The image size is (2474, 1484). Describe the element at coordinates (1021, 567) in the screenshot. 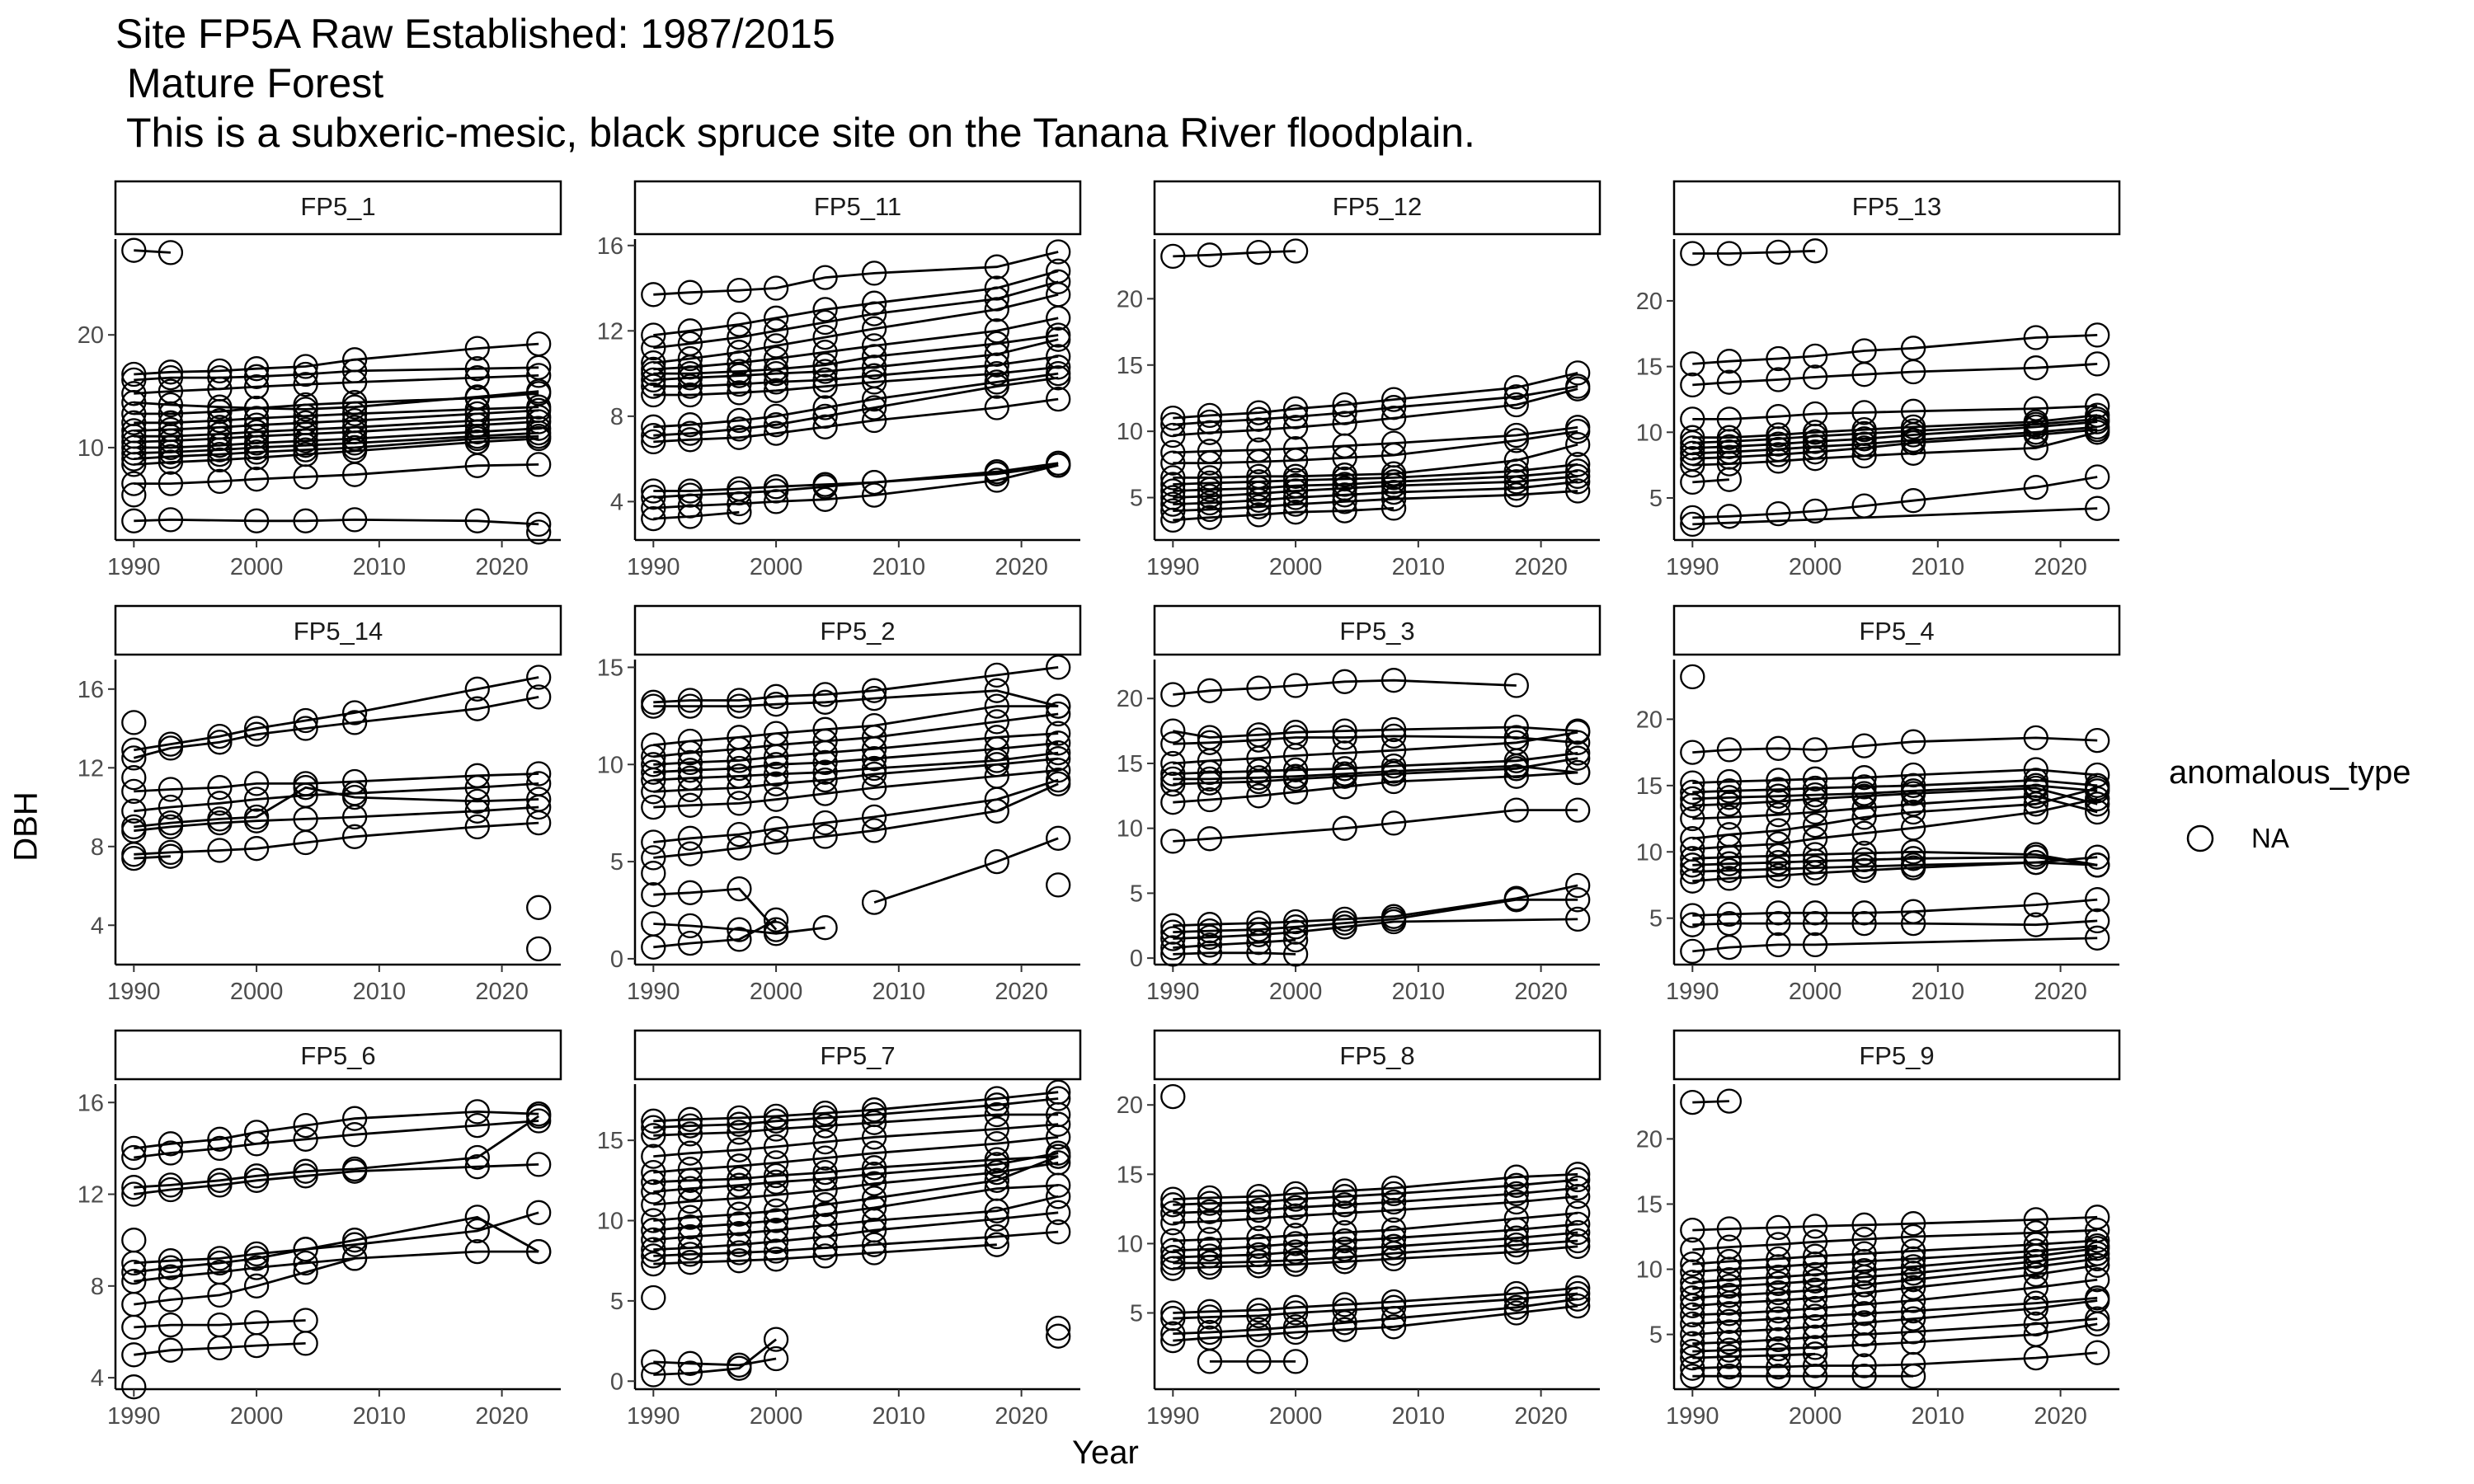

I see `x-tick-label: 2020` at that location.